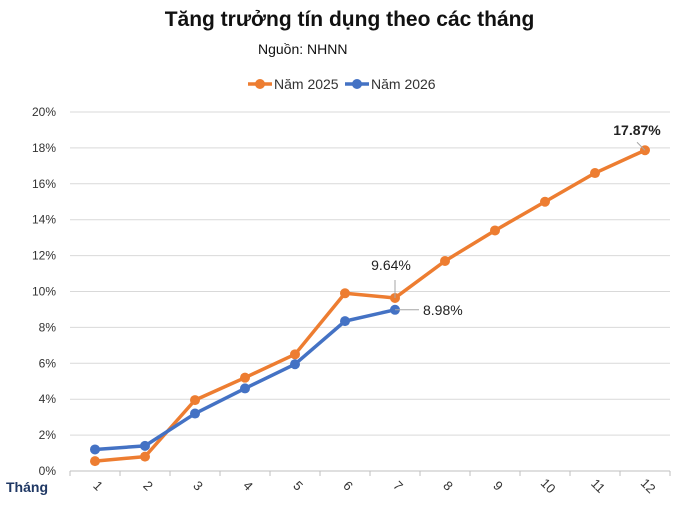 The image size is (699, 525). I want to click on x-tick-label: 7, so click(398, 486).